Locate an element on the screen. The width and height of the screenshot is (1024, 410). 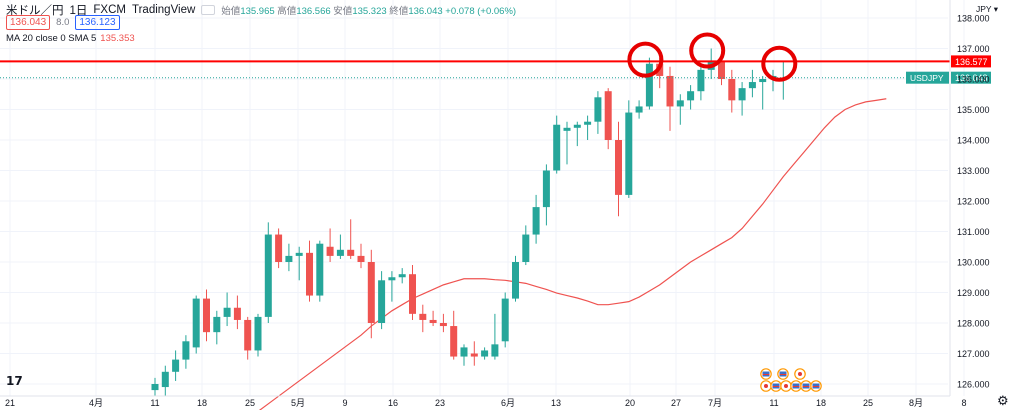
last-price-tag is located at coordinates (971, 77).